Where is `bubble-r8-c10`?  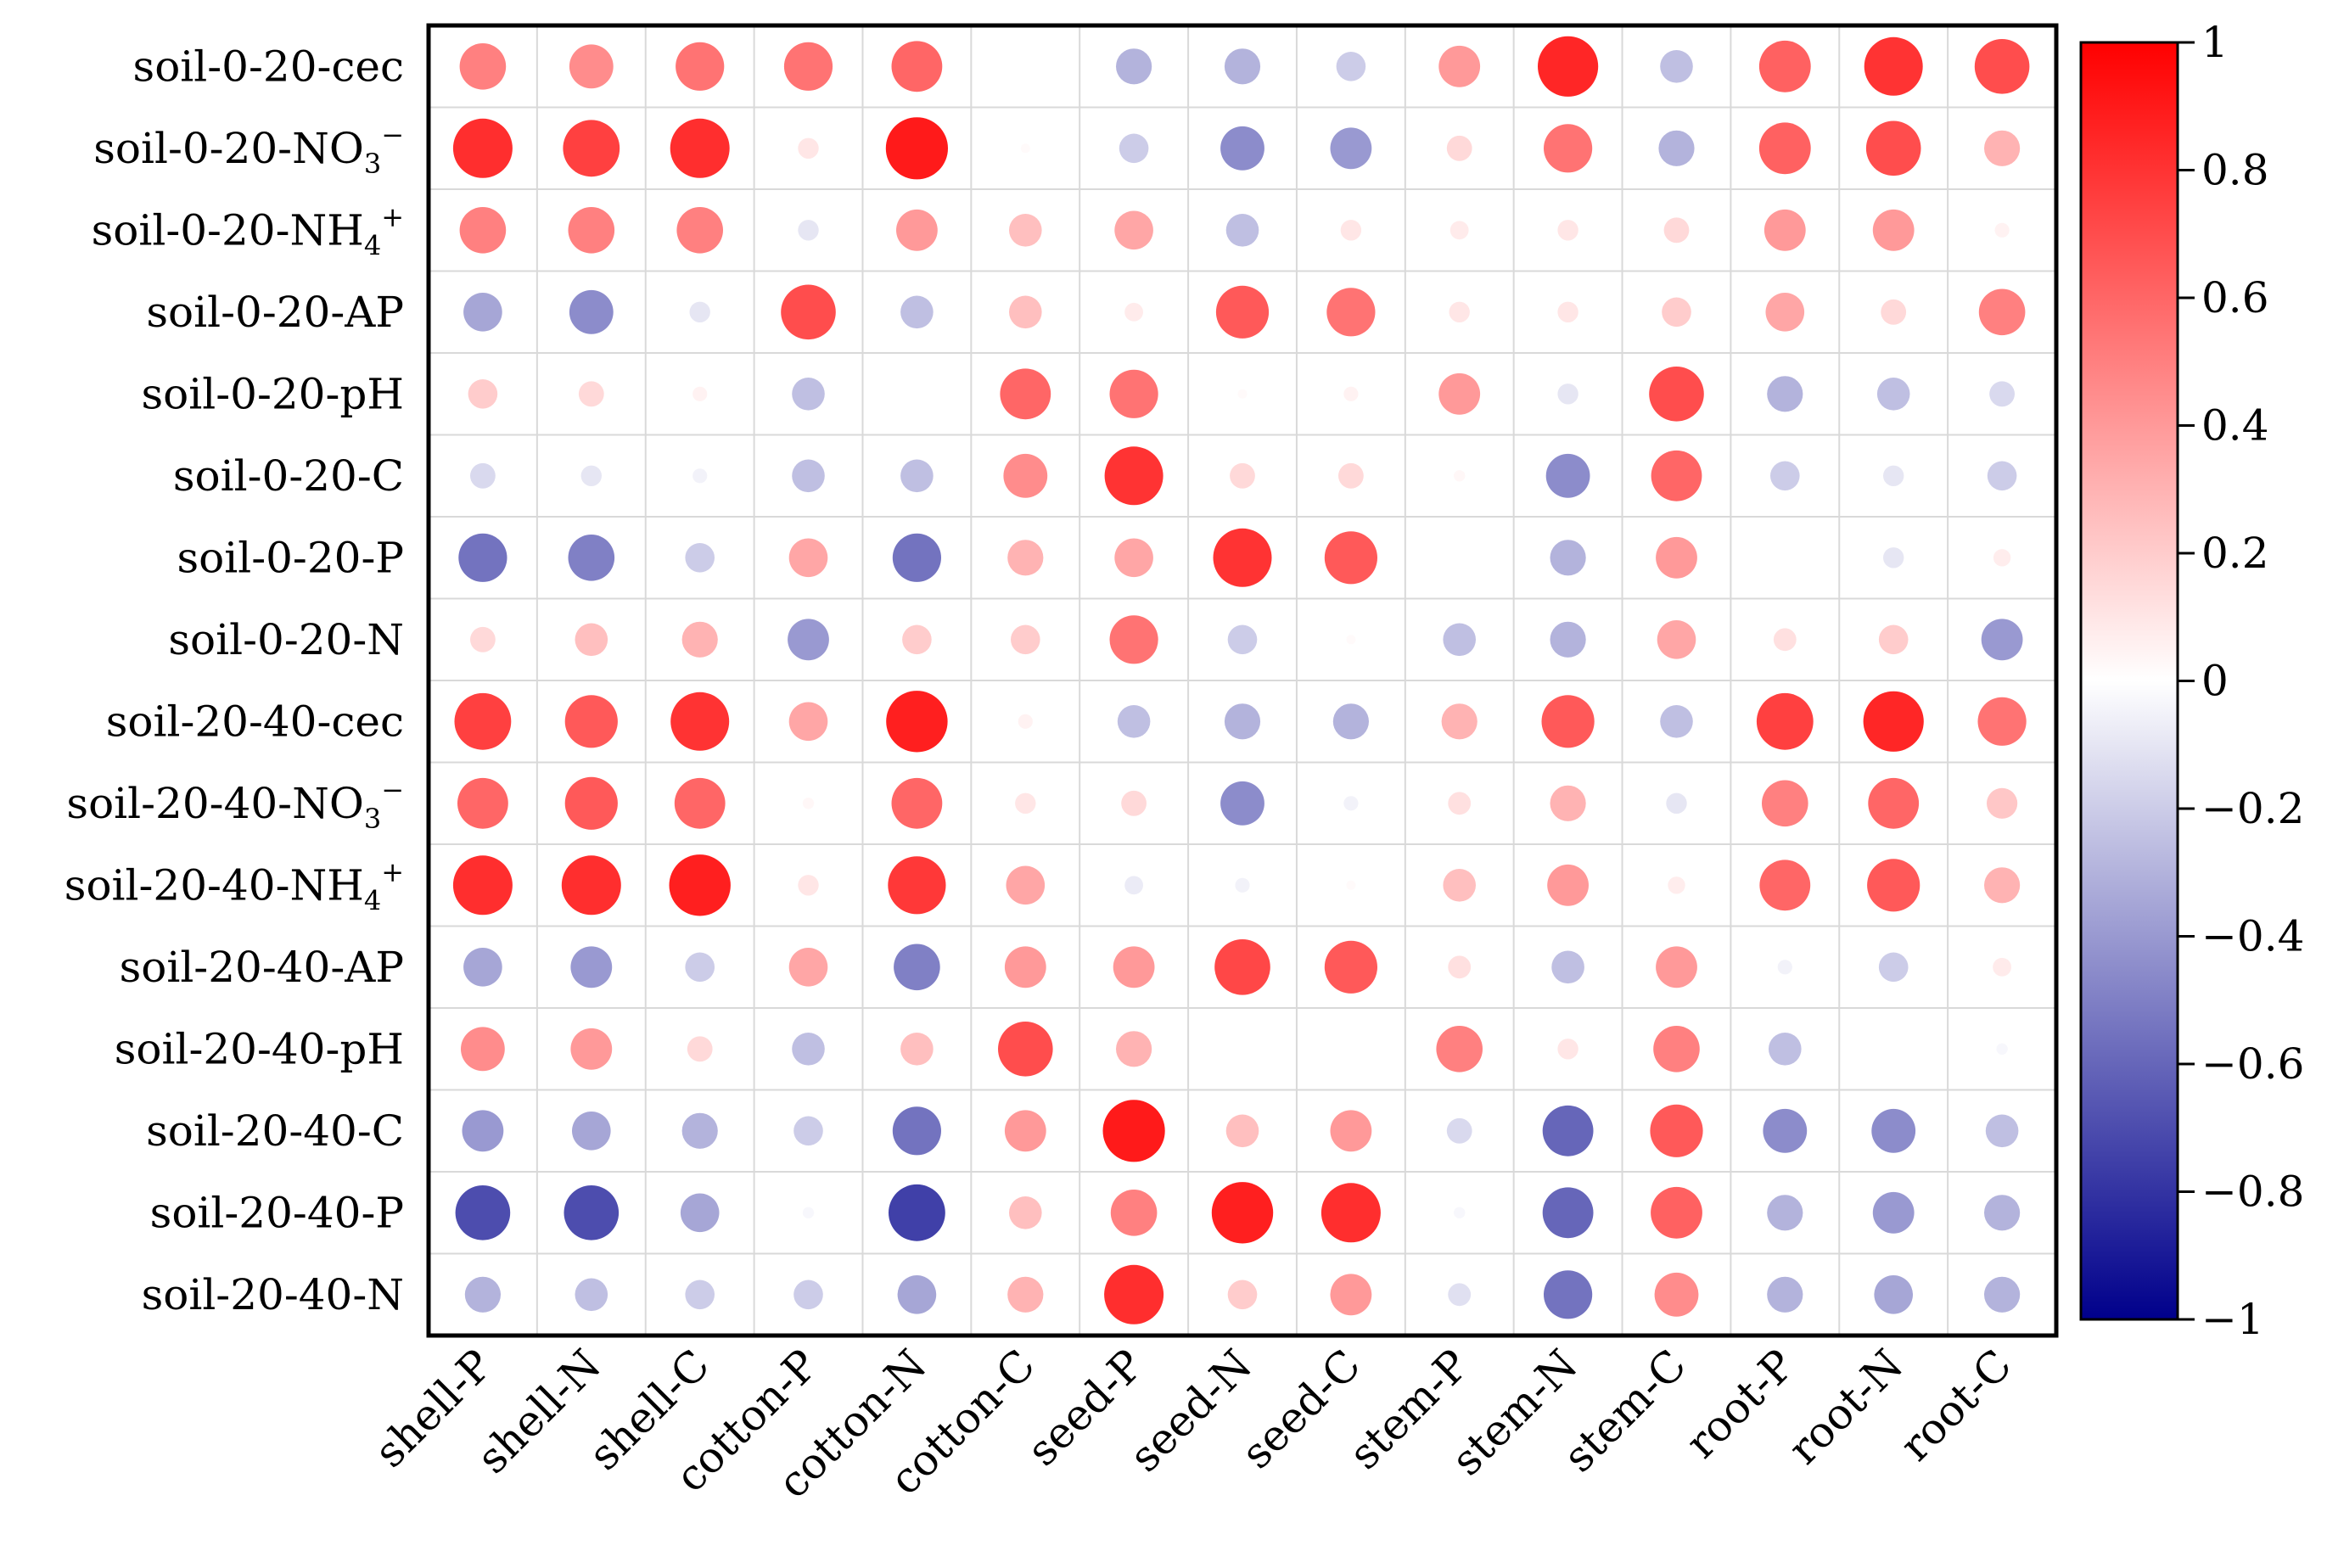
bubble-r8-c10 is located at coordinates (1568, 722).